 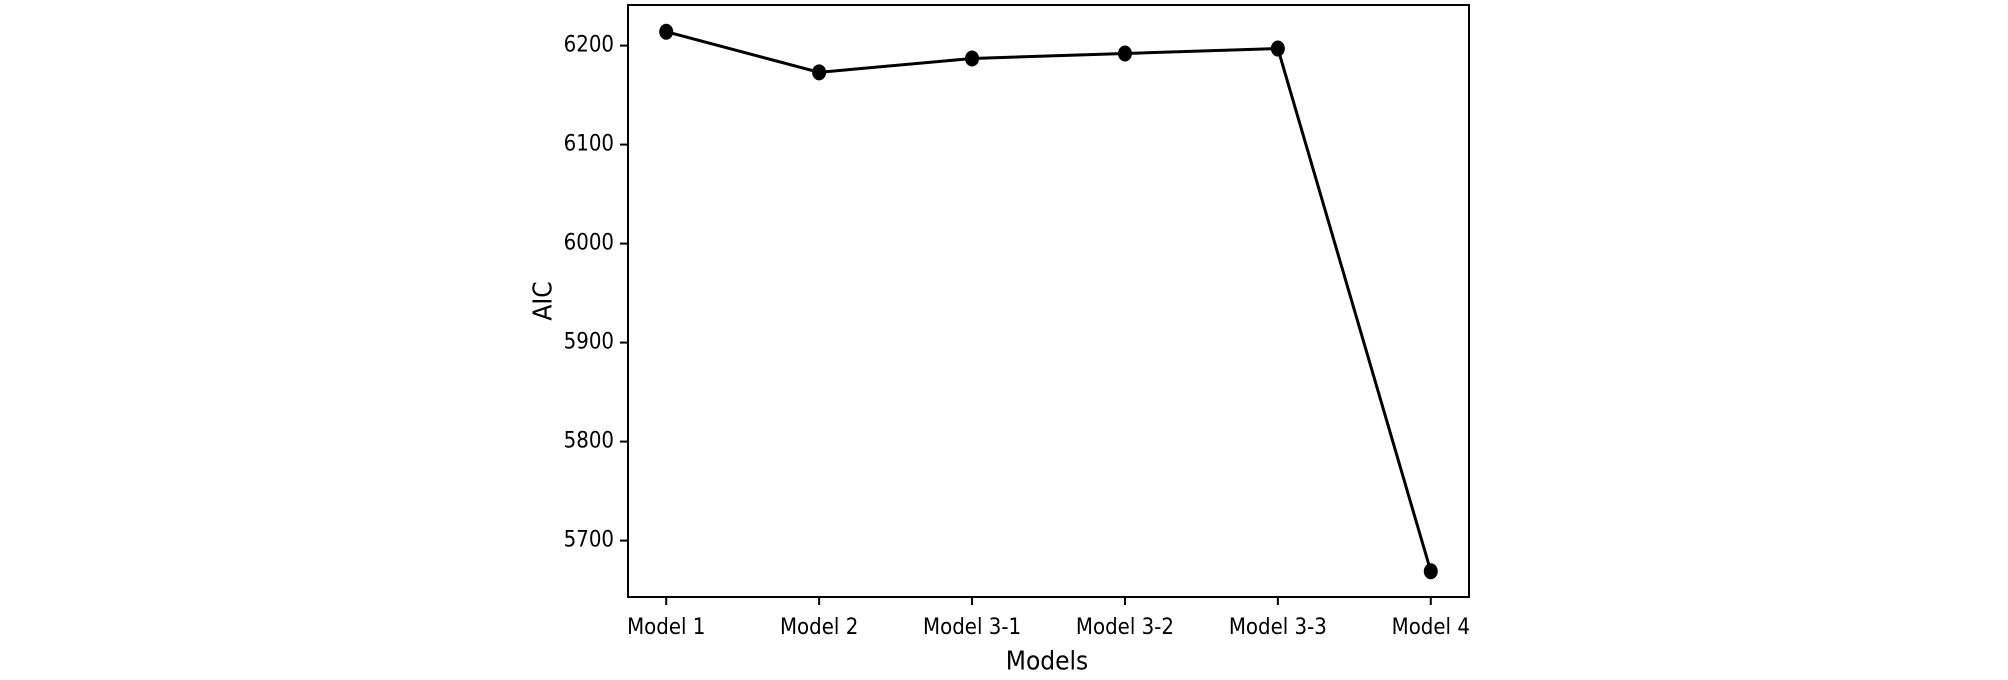 I want to click on x-tick-label: Model 2, so click(x=819, y=627).